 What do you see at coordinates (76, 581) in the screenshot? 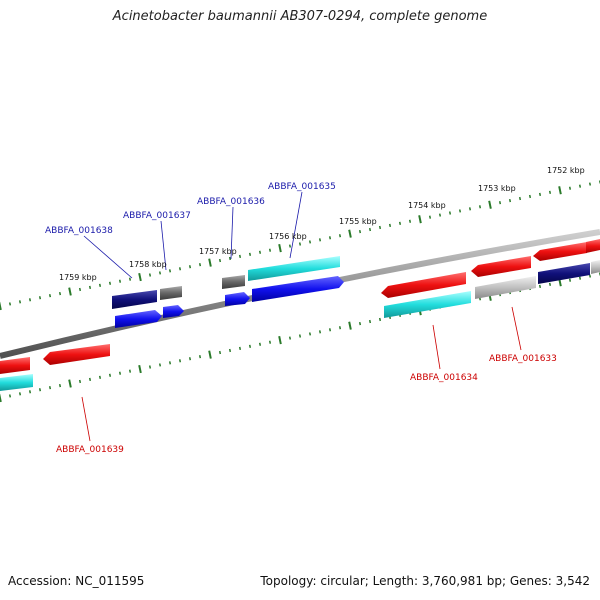
I see `accession-text: Accession: NC_011595` at bounding box center [76, 581].